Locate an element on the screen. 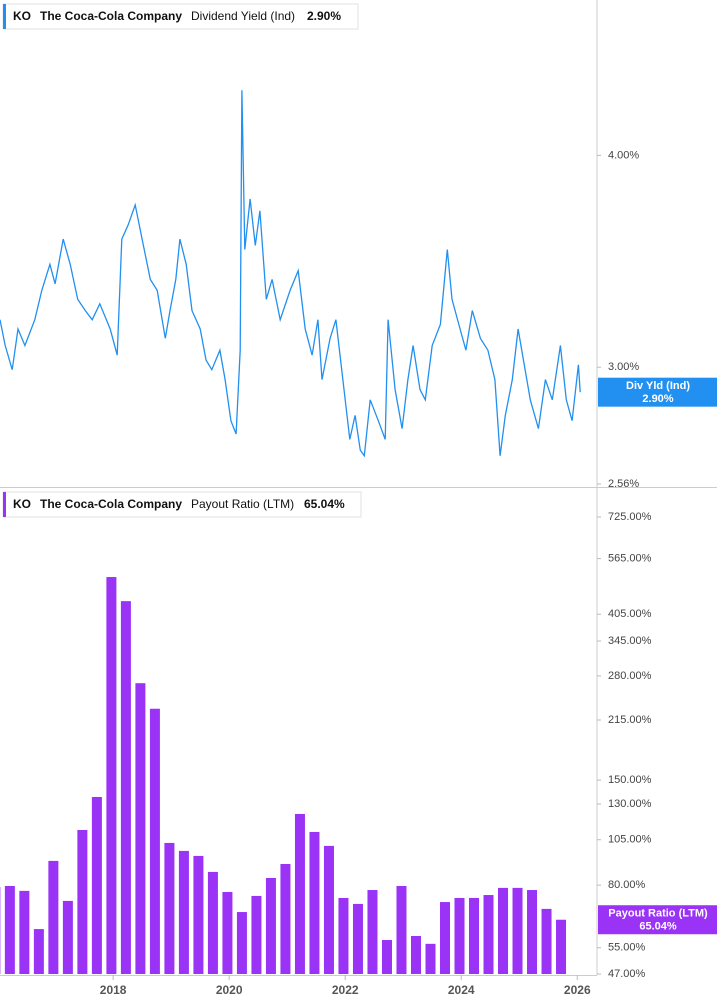  metric: Dividend Yield (Ind) is located at coordinates (243, 16).